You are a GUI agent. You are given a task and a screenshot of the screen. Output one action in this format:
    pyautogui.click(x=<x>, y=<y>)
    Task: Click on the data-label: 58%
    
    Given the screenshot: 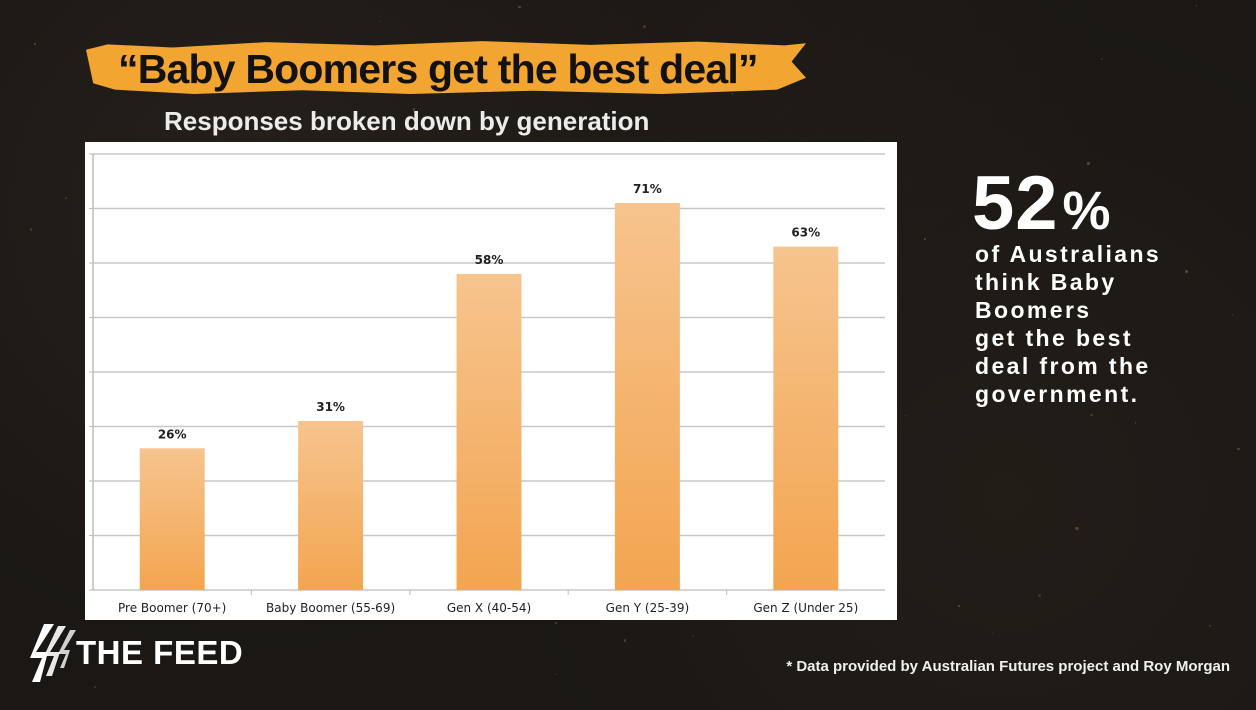 What is the action you would take?
    pyautogui.click(x=489, y=260)
    